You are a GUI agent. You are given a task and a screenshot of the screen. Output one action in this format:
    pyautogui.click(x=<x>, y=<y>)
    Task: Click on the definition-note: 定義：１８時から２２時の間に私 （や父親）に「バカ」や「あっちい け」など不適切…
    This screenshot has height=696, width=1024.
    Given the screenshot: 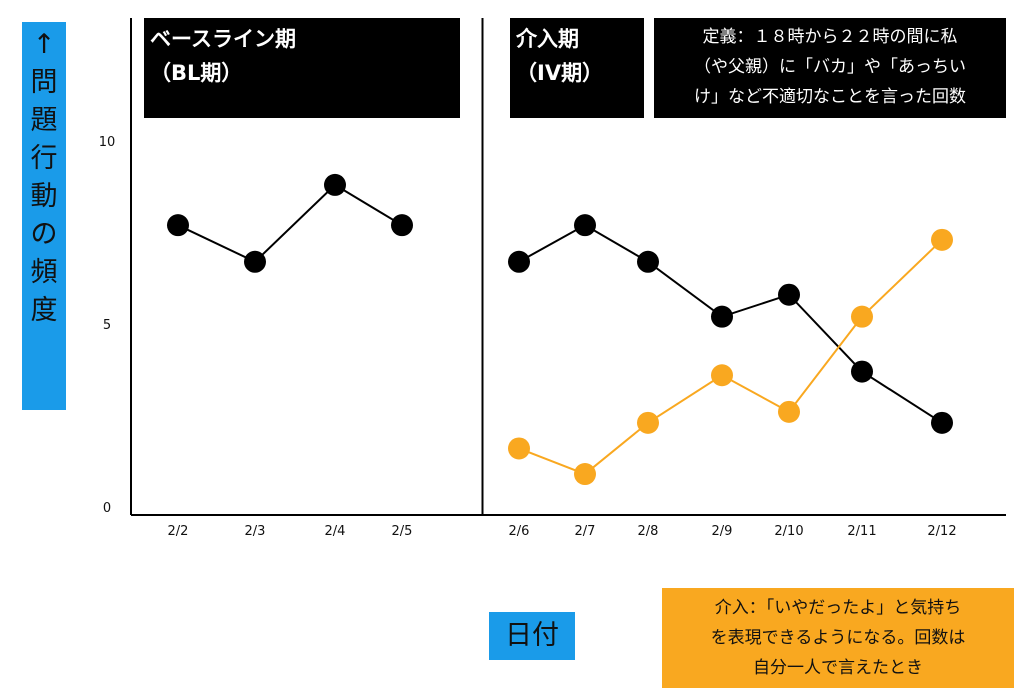 What is the action you would take?
    pyautogui.click(x=830, y=68)
    